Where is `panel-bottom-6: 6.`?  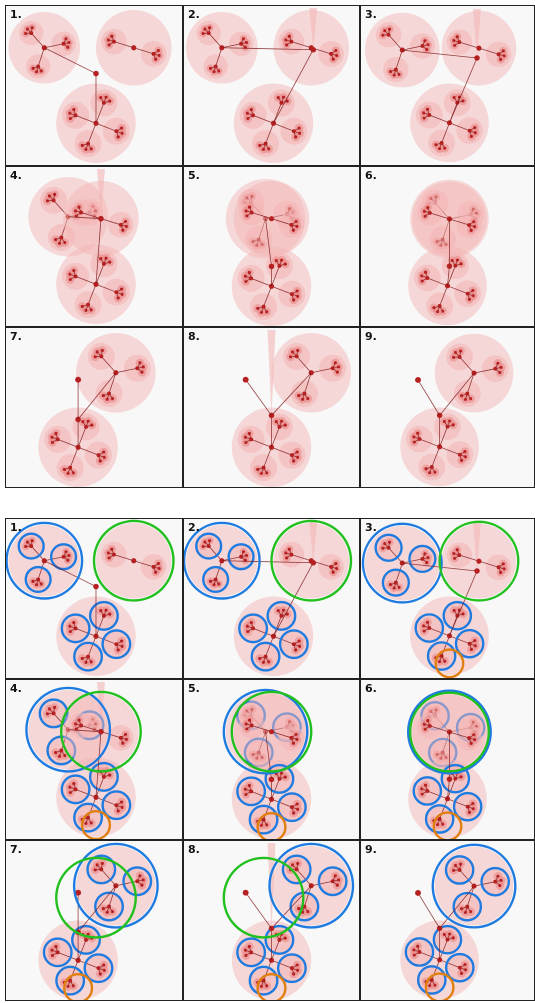
panel-bottom-6: 6. is located at coordinates (447, 759).